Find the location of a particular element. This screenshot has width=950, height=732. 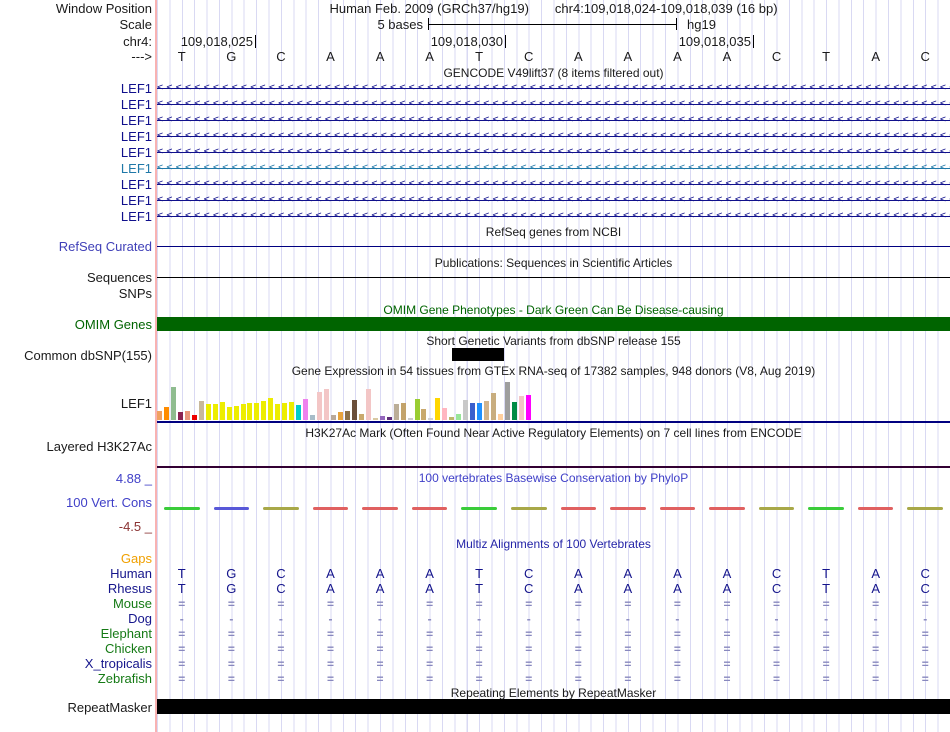

snps-label: SNPs is located at coordinates (135, 293).